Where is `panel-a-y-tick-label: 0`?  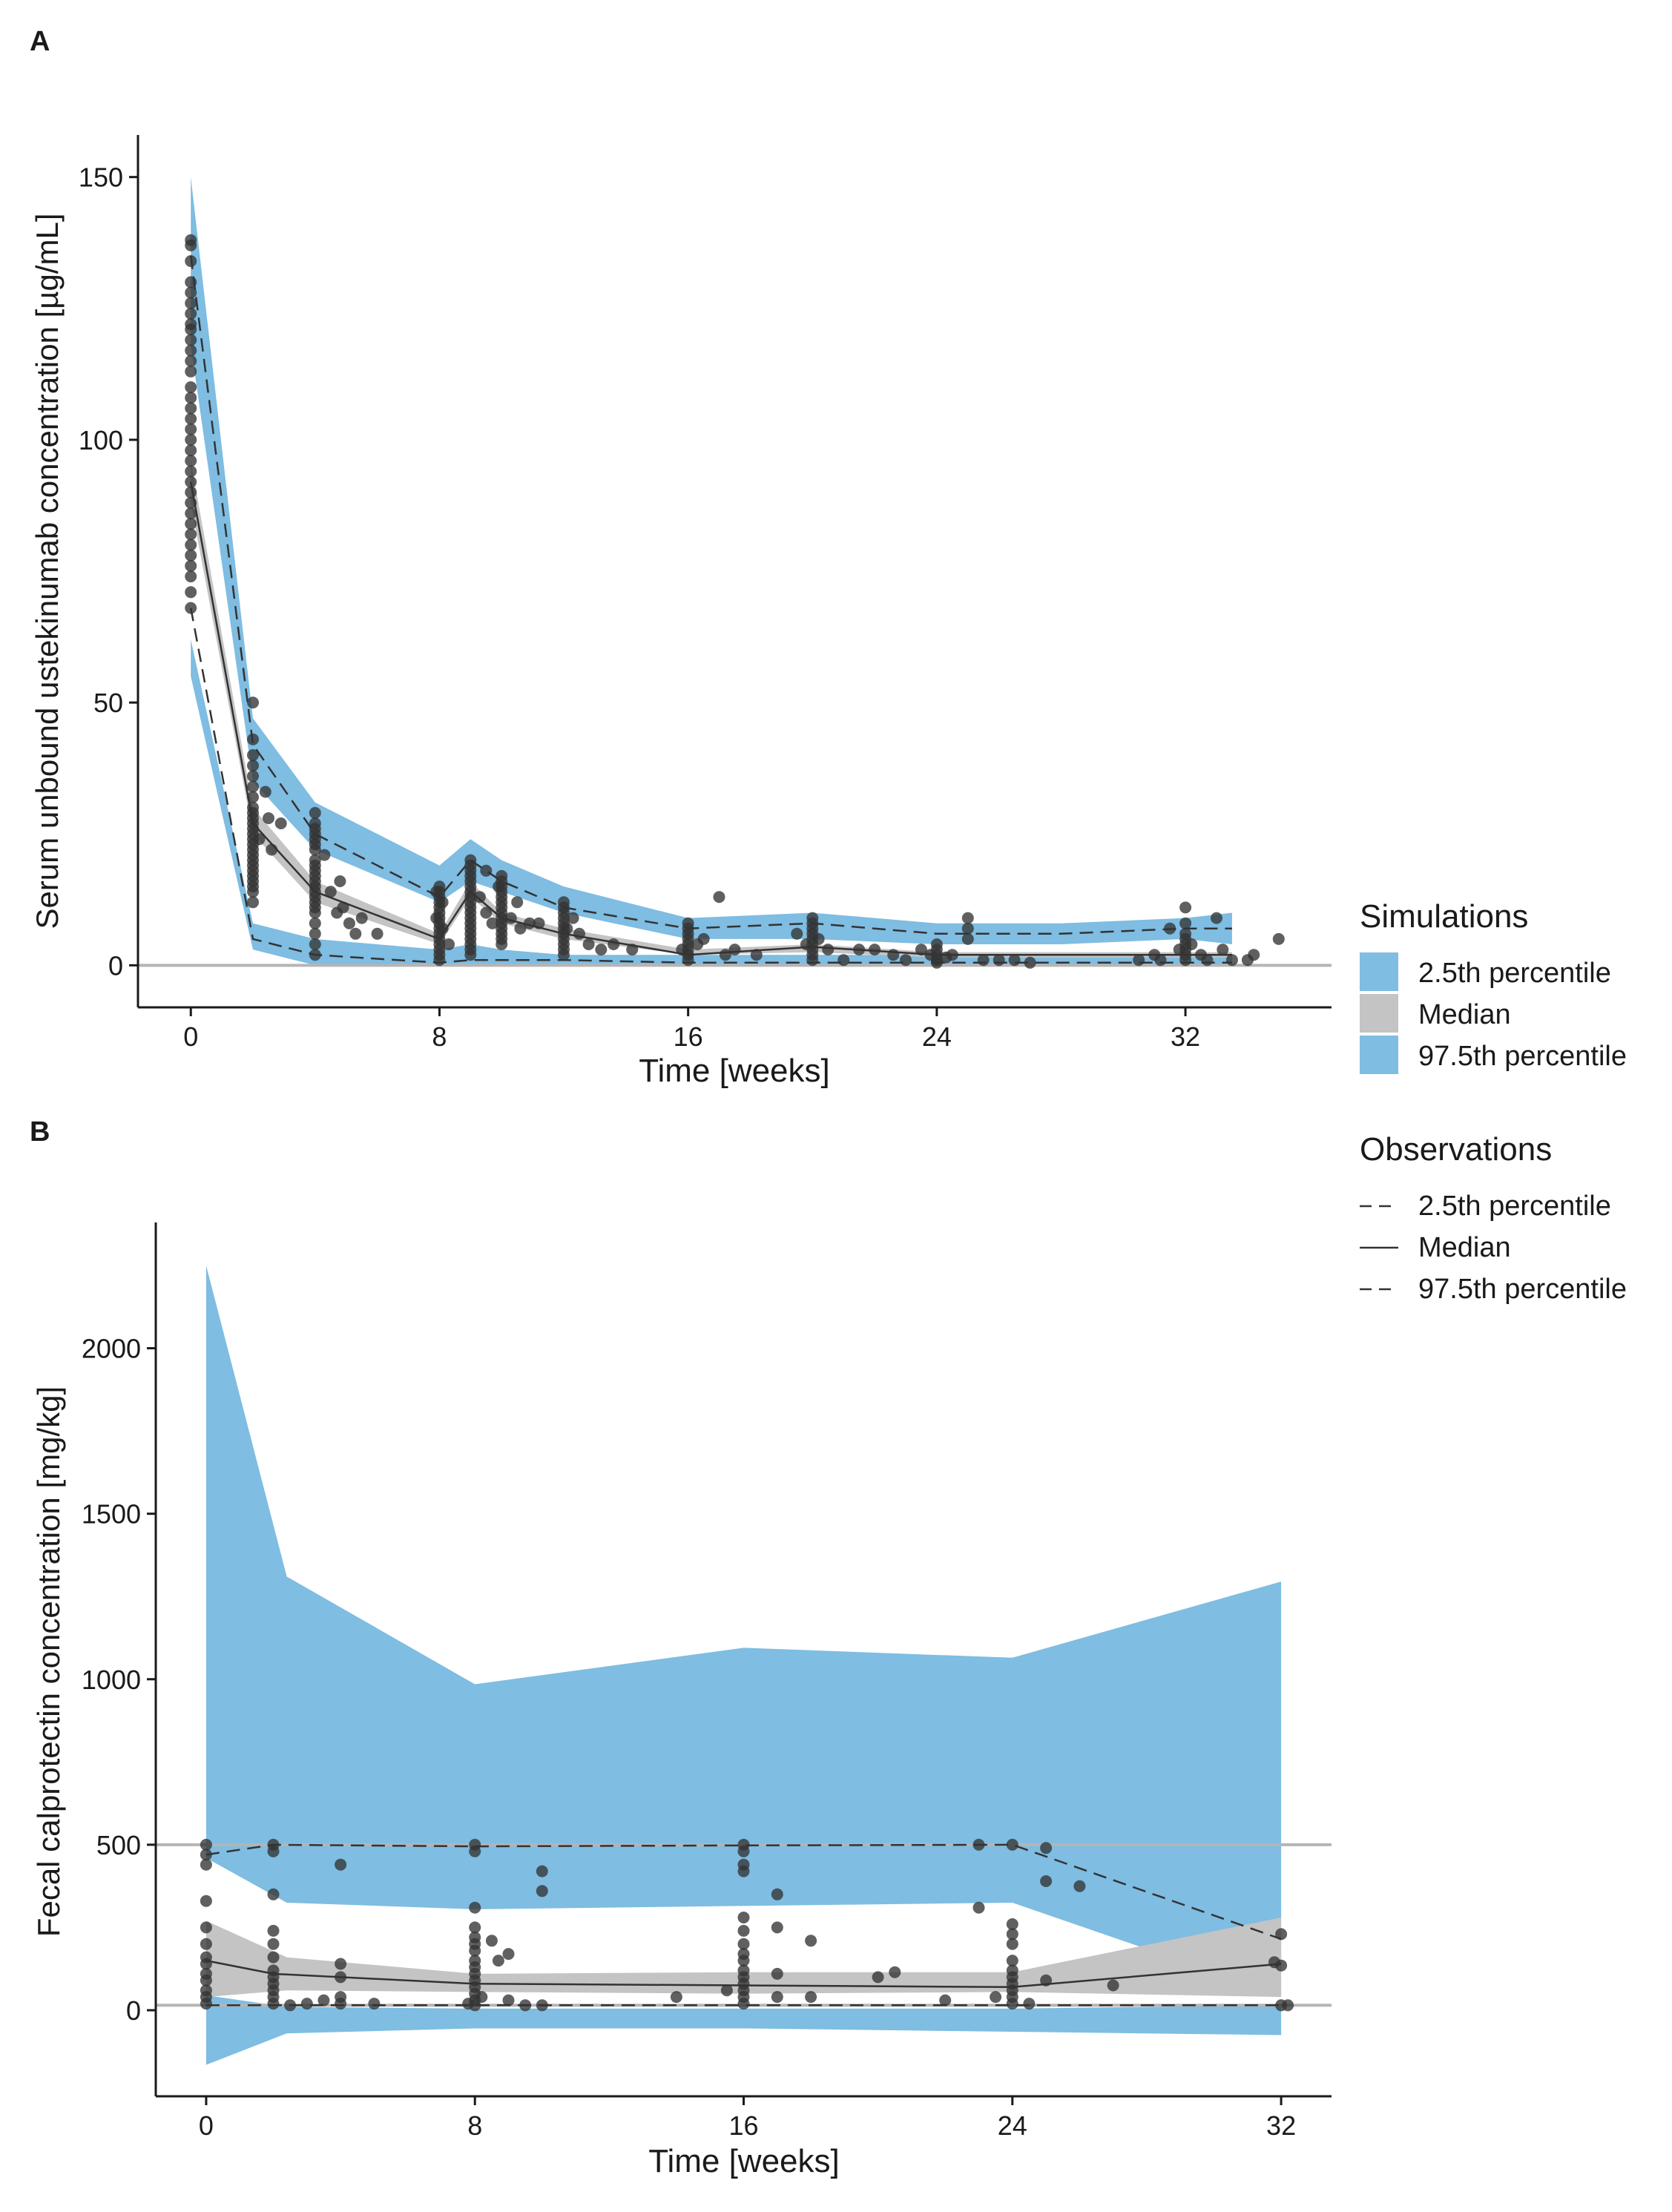 panel-a-y-tick-label: 0 is located at coordinates (115, 966).